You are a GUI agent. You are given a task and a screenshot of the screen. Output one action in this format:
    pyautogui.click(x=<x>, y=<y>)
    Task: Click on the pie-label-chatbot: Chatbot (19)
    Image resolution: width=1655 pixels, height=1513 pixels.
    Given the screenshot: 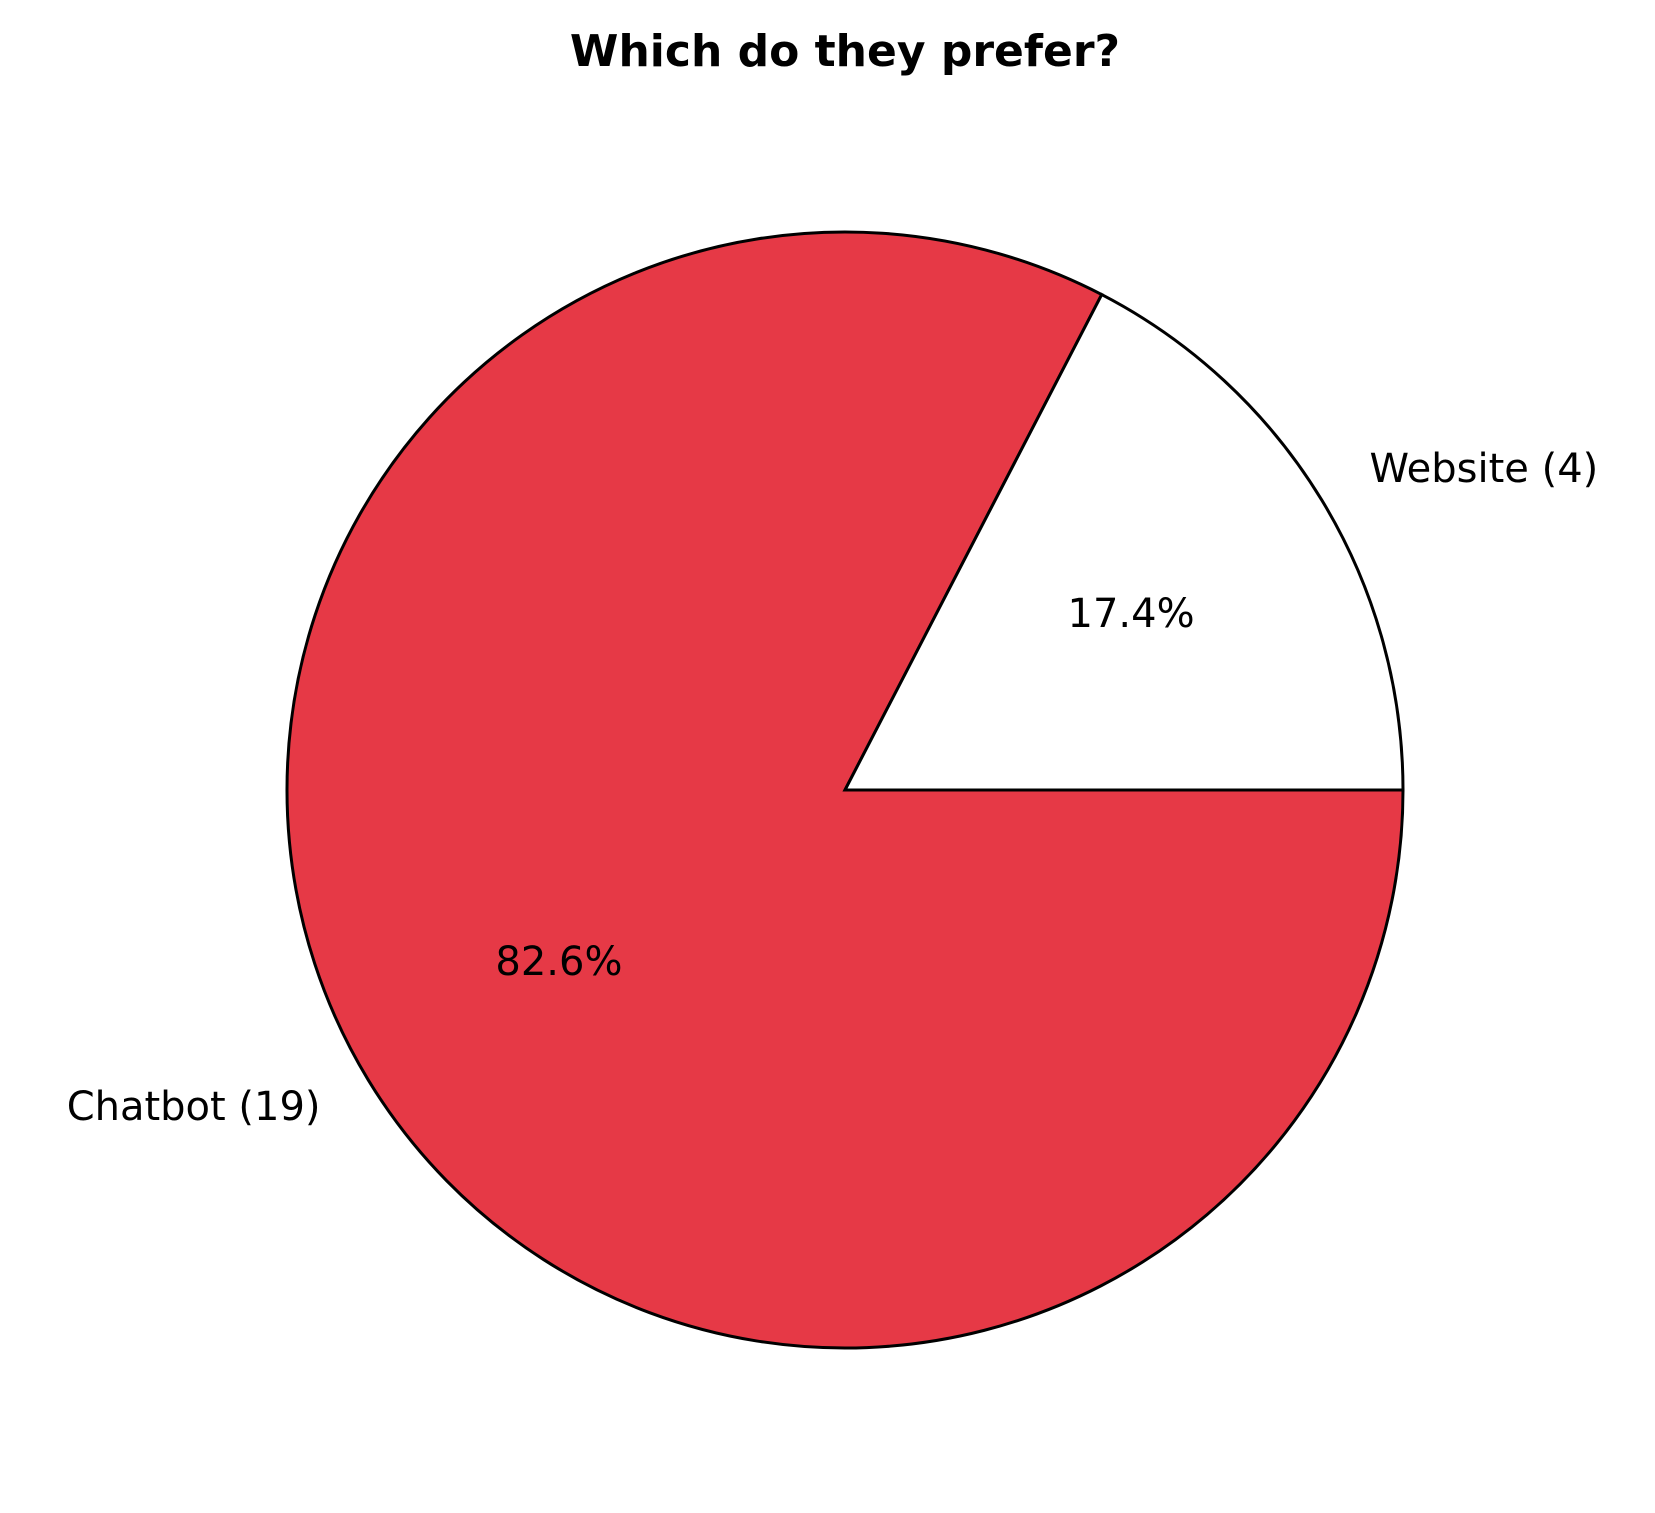 What is the action you would take?
    pyautogui.click(x=194, y=1107)
    